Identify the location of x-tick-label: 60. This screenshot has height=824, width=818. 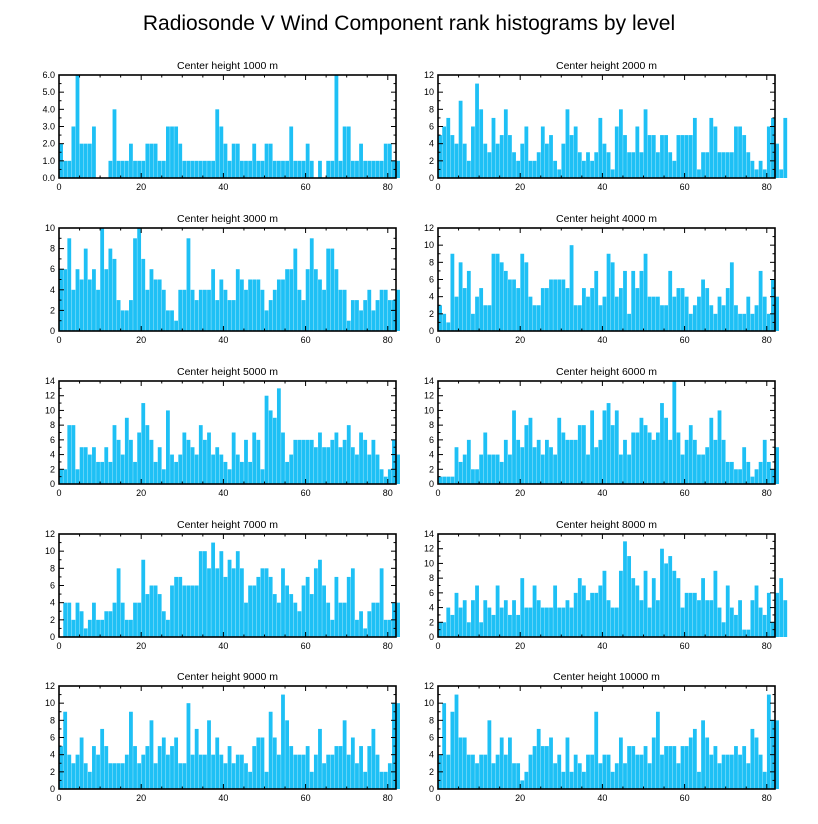
(685, 340).